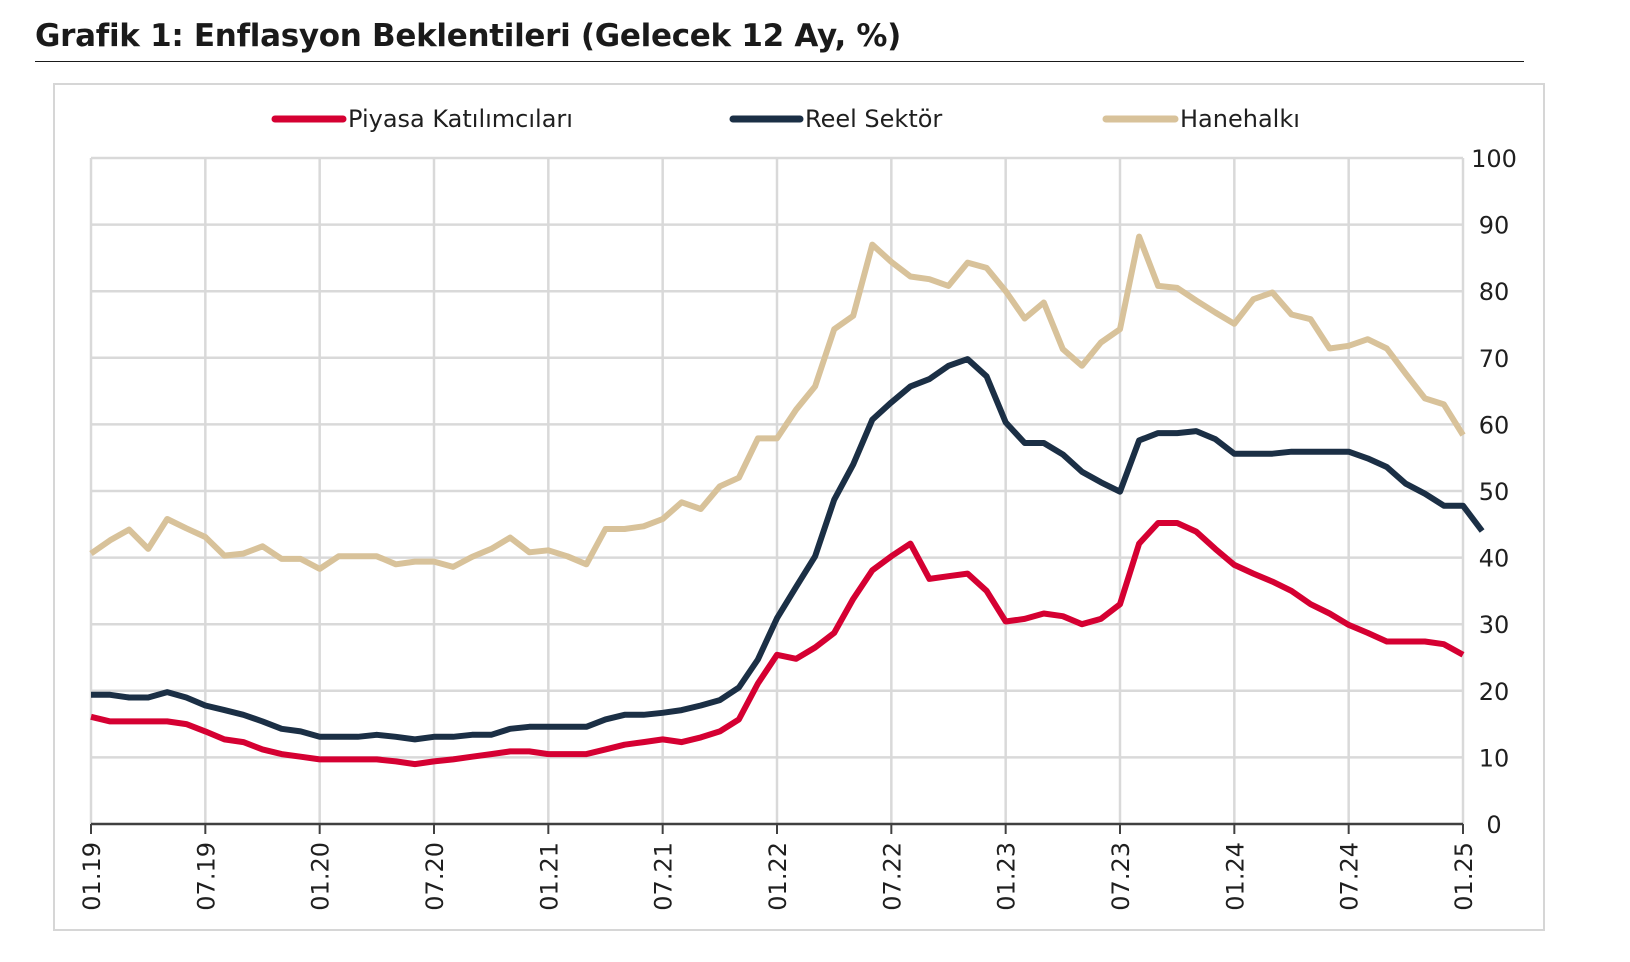  What do you see at coordinates (873, 119) in the screenshot?
I see `legend-label-1: Reel Sektör` at bounding box center [873, 119].